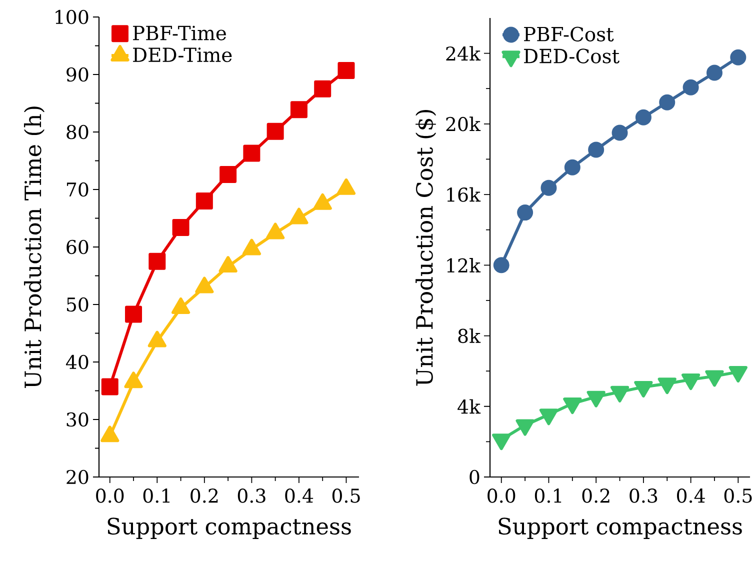  Describe the element at coordinates (77, 477) in the screenshot. I see `y-tick-label: 20` at that location.